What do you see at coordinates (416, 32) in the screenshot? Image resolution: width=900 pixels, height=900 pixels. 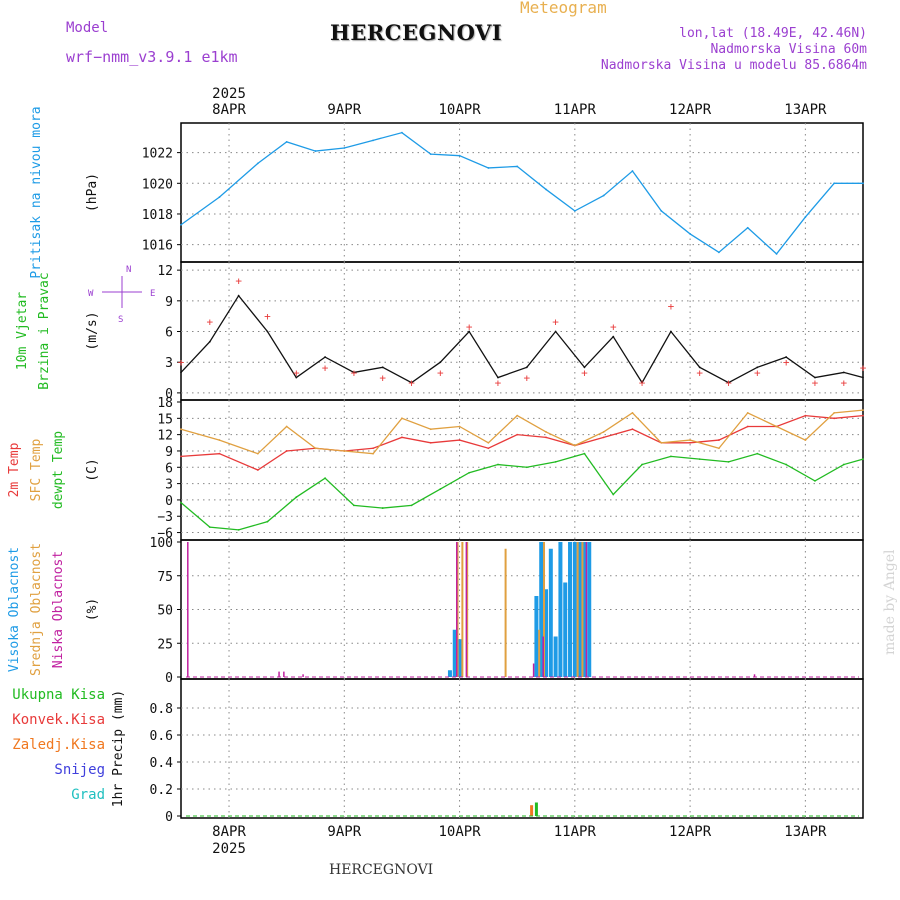 I see `page-title: HERCEGNOVI` at bounding box center [416, 32].